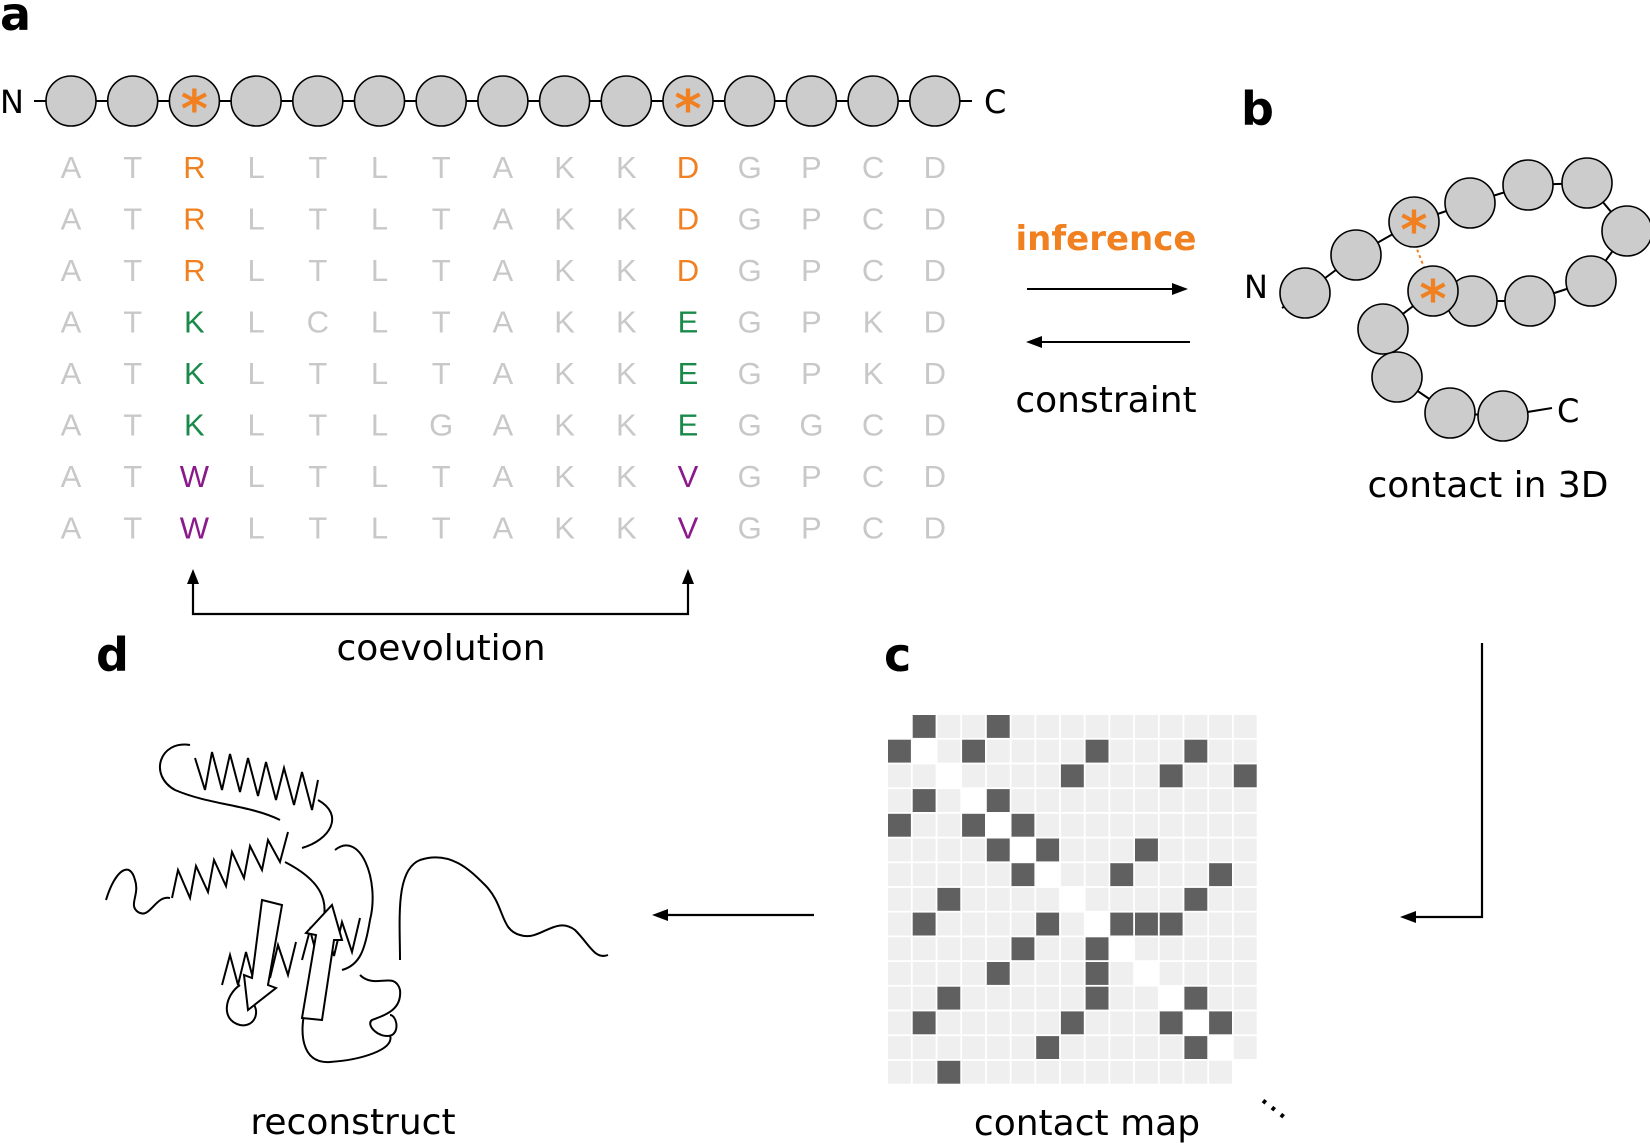 Image resolution: width=1650 pixels, height=1143 pixels. I want to click on constraint-label: constraint, so click(1105, 400).